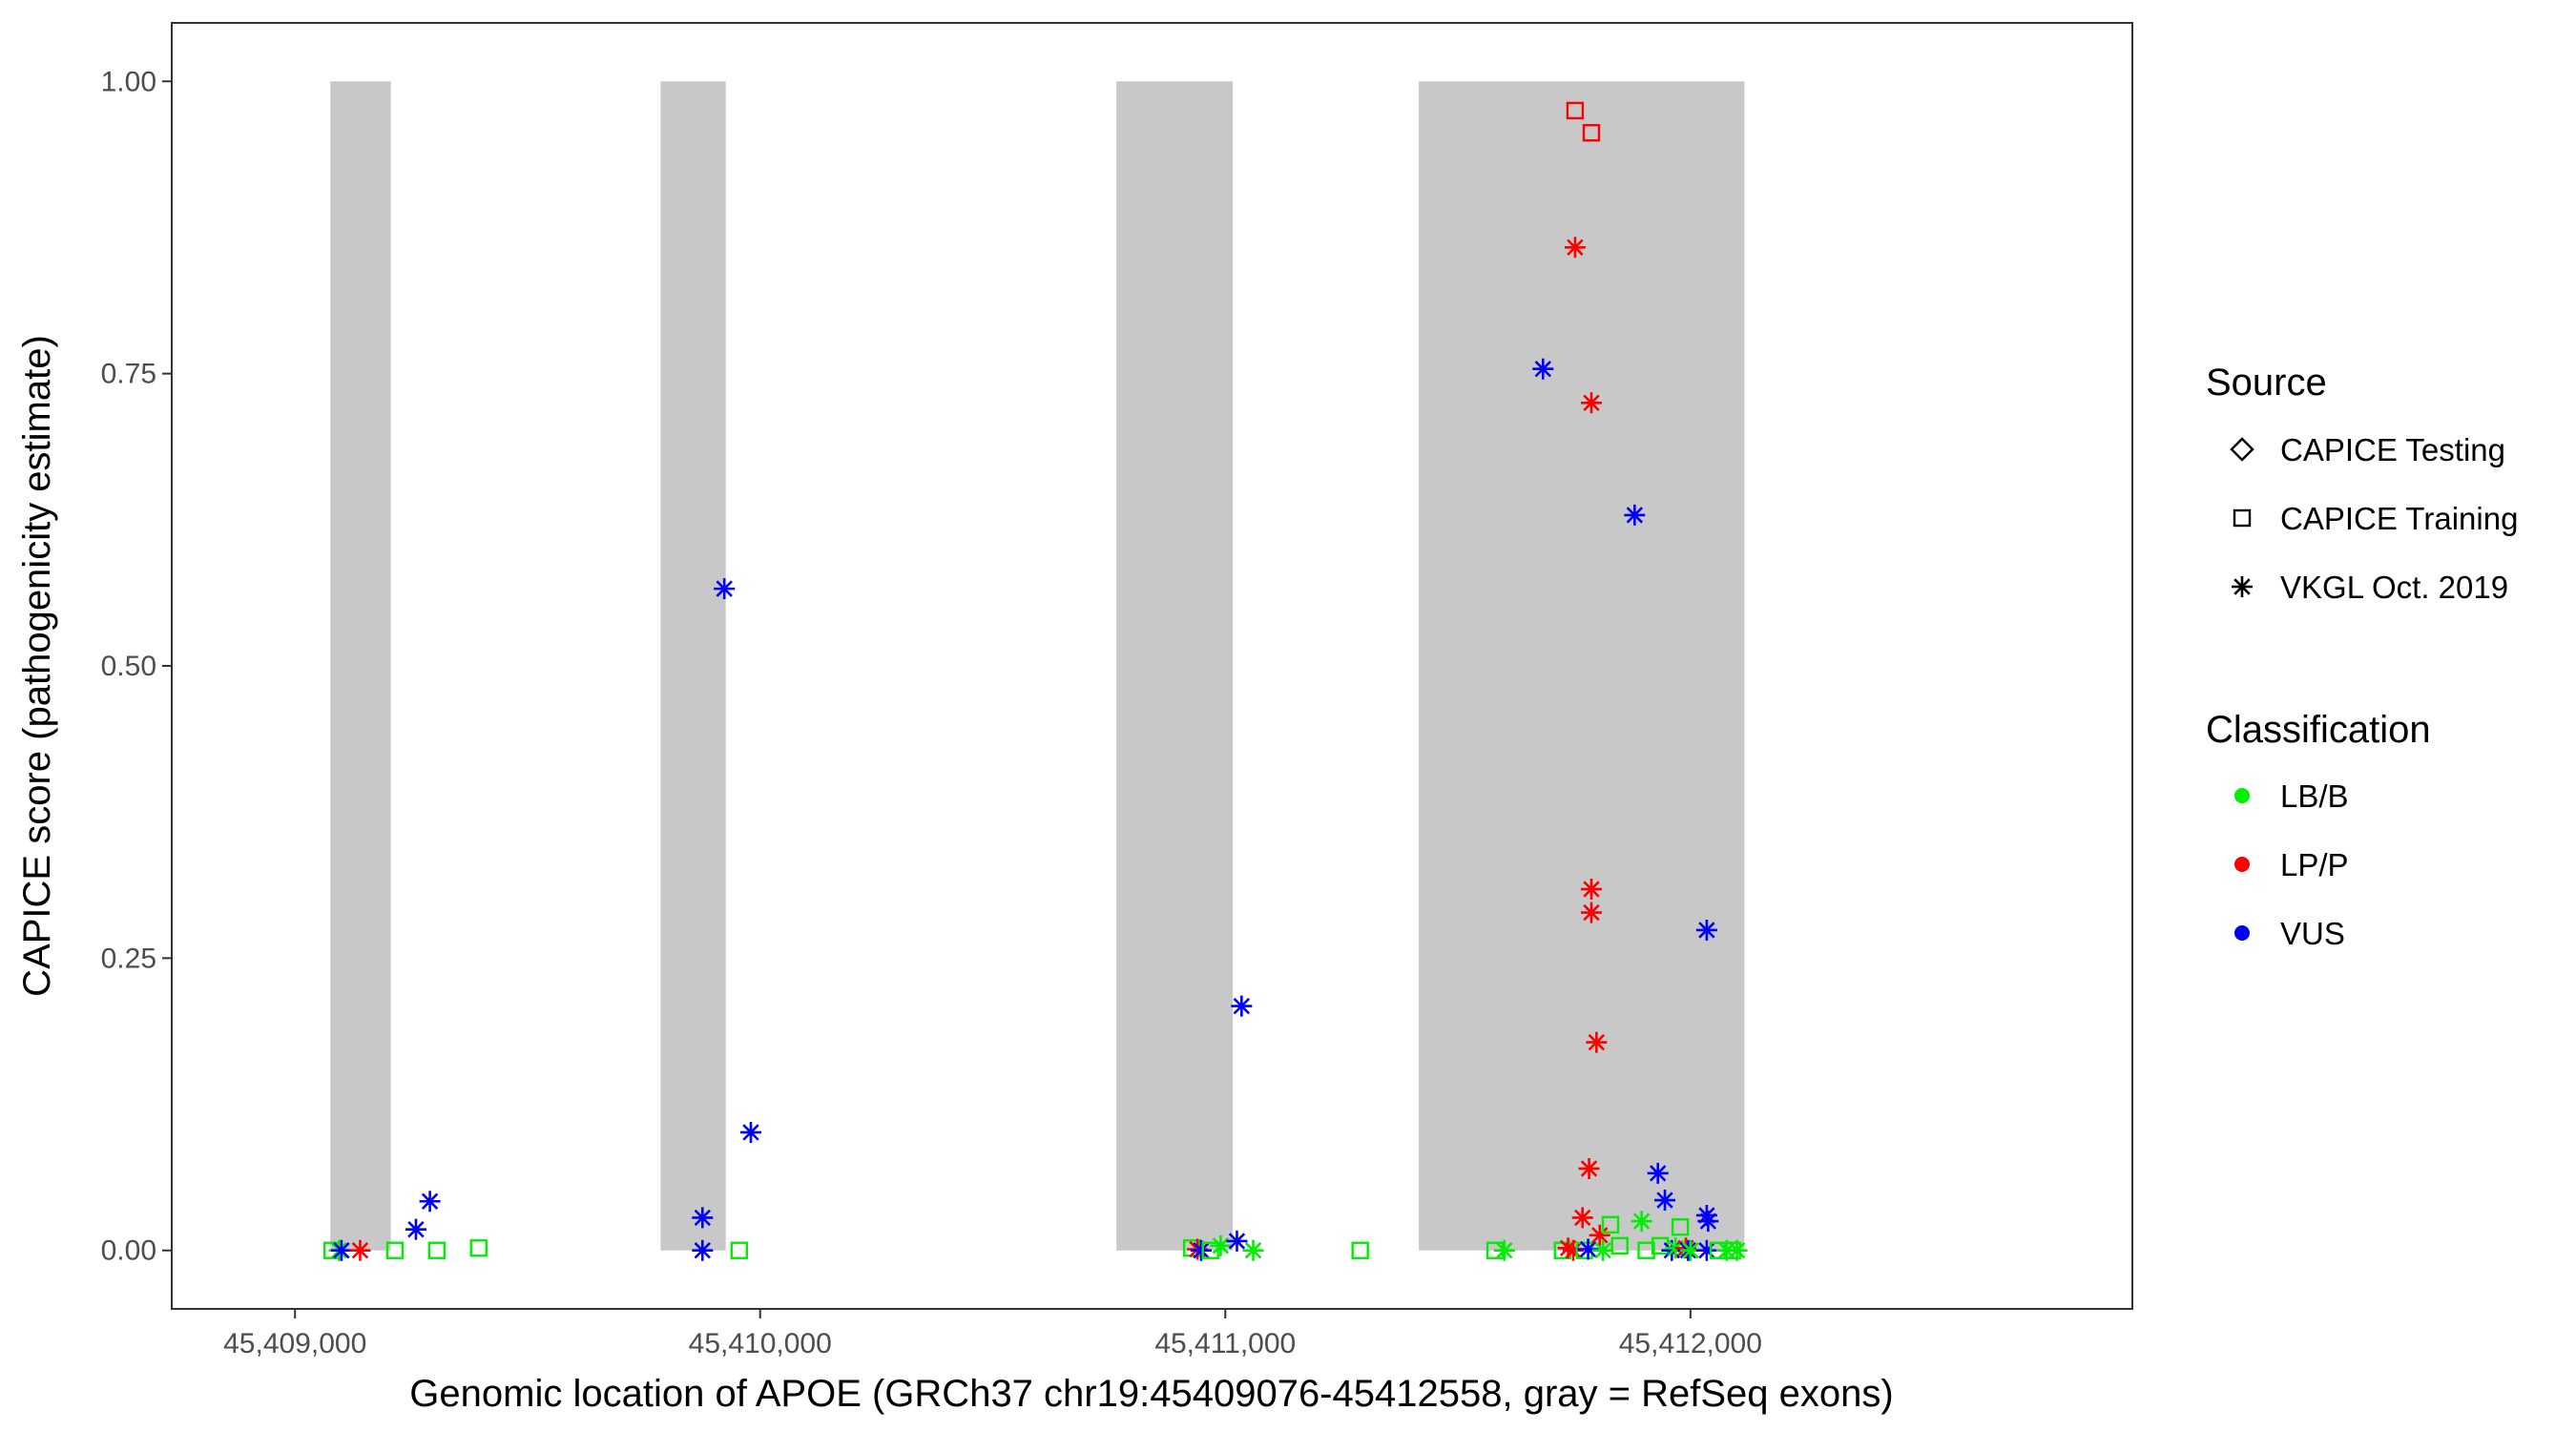 This screenshot has height=1431, width=2576. Describe the element at coordinates (2399, 518) in the screenshot. I see `legend-source-label: CAPICE Training` at that location.